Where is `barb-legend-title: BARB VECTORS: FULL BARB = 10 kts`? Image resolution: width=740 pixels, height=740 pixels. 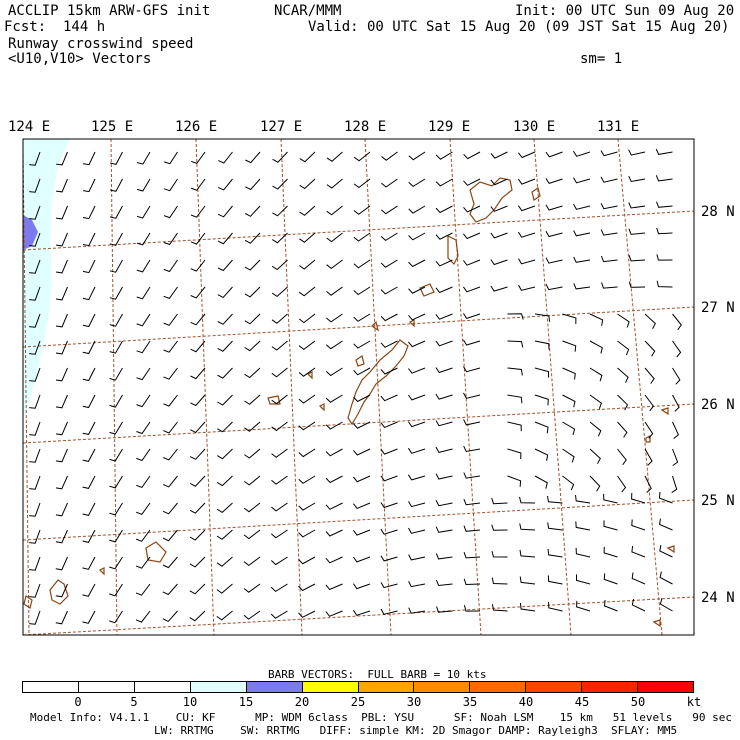
barb-legend-title: BARB VECTORS: FULL BARB = 10 kts is located at coordinates (377, 674).